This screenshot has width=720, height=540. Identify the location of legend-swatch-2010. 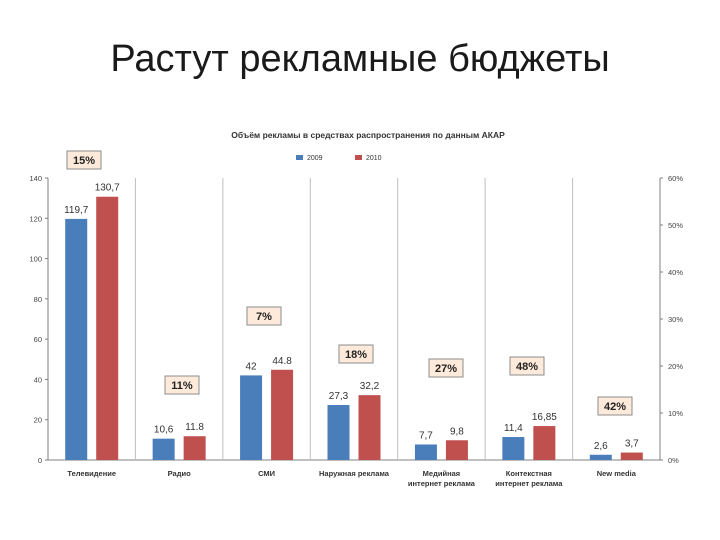
(358, 157).